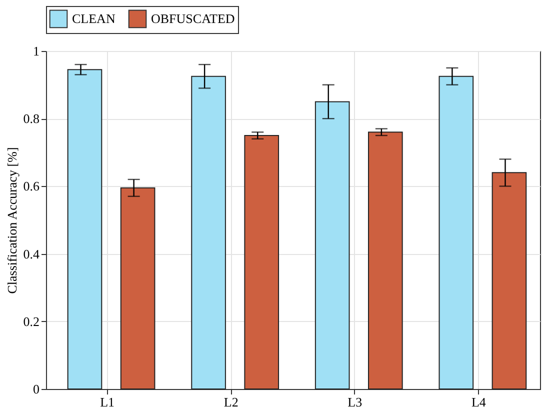 The image size is (545, 414). What do you see at coordinates (12, 220) in the screenshot?
I see `y-axis-title: Classification Accuracy [%]` at bounding box center [12, 220].